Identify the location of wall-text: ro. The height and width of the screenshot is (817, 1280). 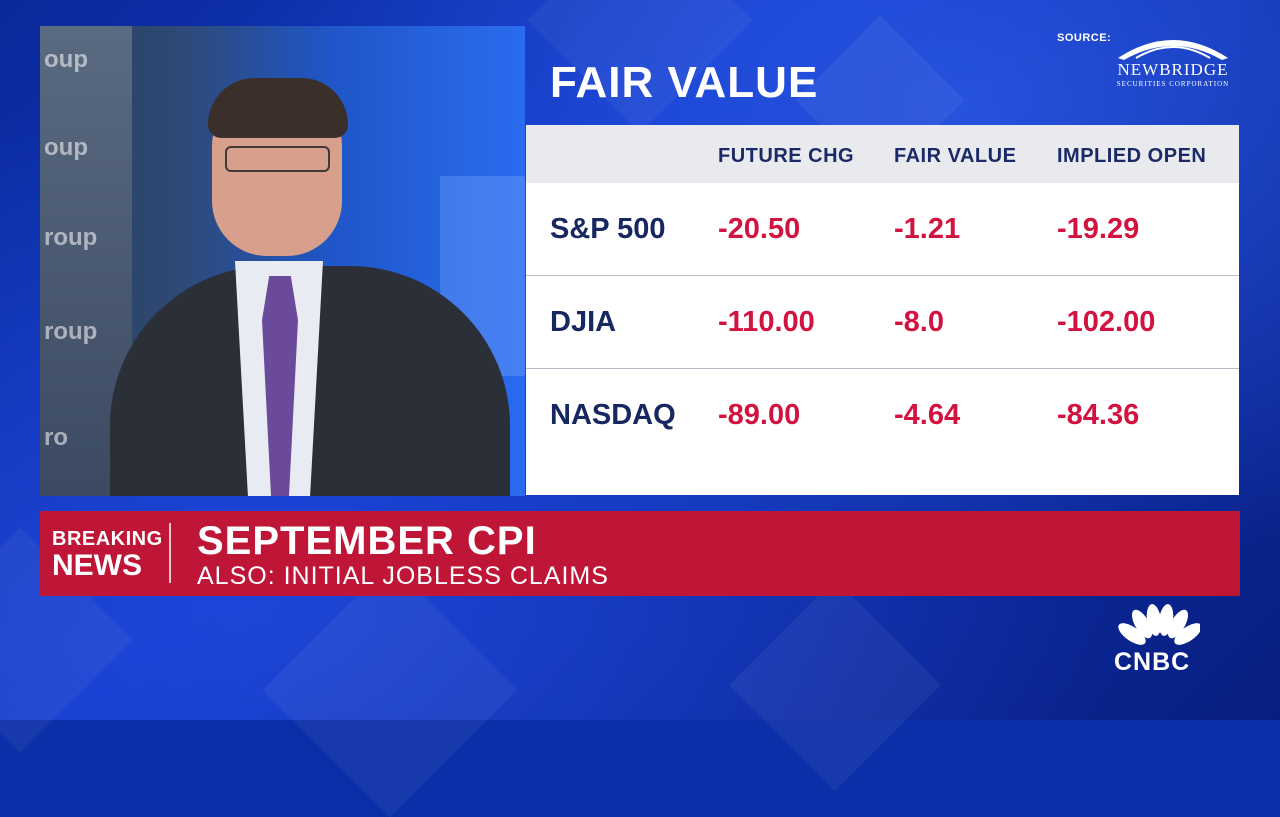
(56, 437).